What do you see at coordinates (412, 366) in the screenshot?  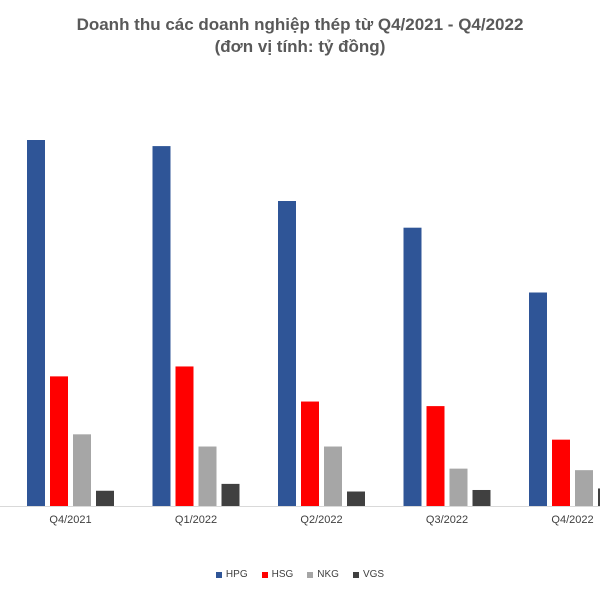 I see `bar-hpg-q3-2022` at bounding box center [412, 366].